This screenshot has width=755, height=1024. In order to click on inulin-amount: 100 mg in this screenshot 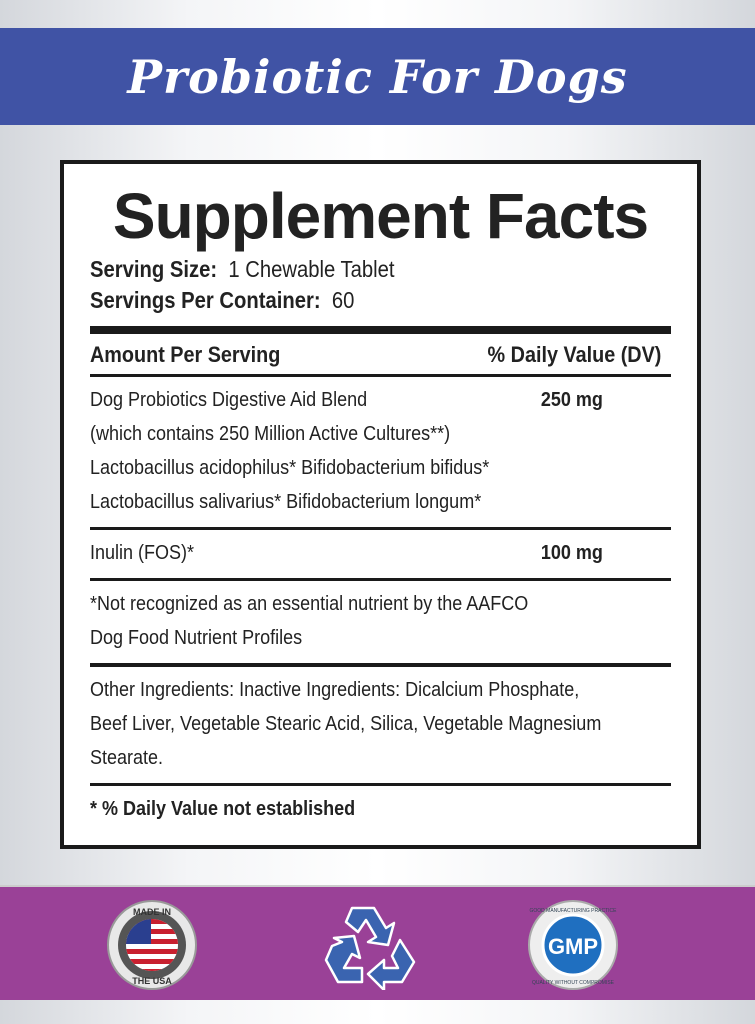, I will do `click(571, 553)`.